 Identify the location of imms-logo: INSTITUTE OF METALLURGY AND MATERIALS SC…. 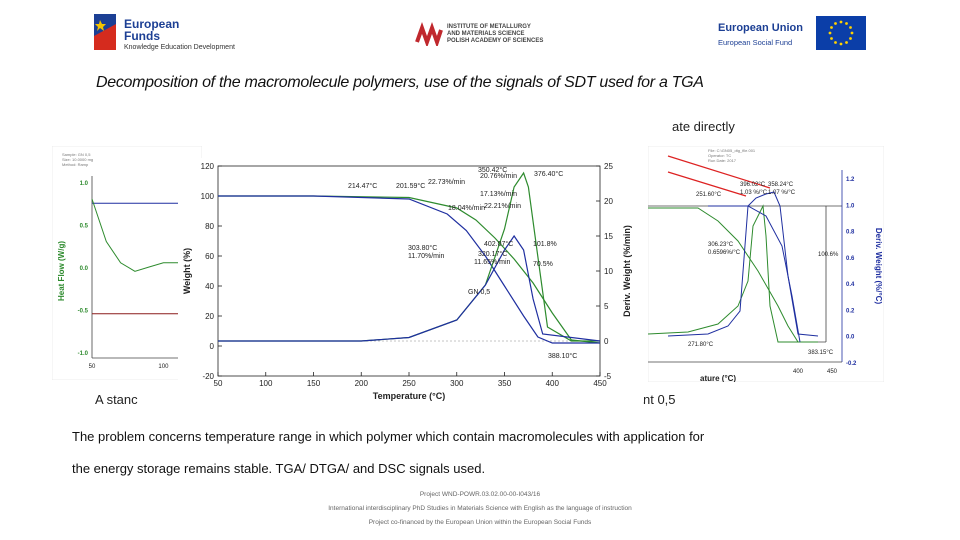
(490, 35).